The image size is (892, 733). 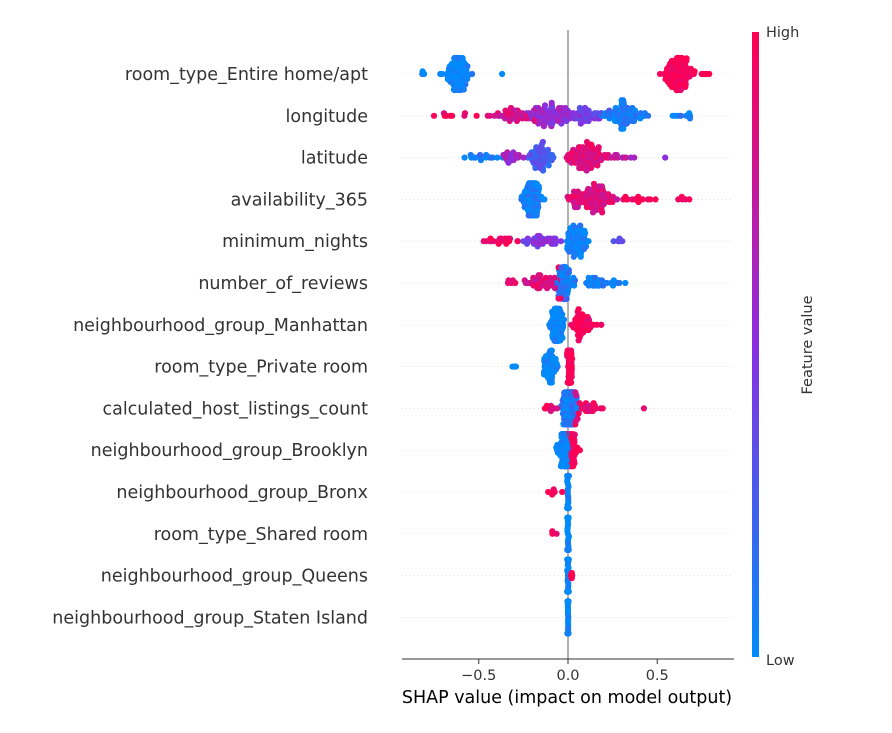 I want to click on feature-label: room_type_Shared room, so click(x=261, y=535).